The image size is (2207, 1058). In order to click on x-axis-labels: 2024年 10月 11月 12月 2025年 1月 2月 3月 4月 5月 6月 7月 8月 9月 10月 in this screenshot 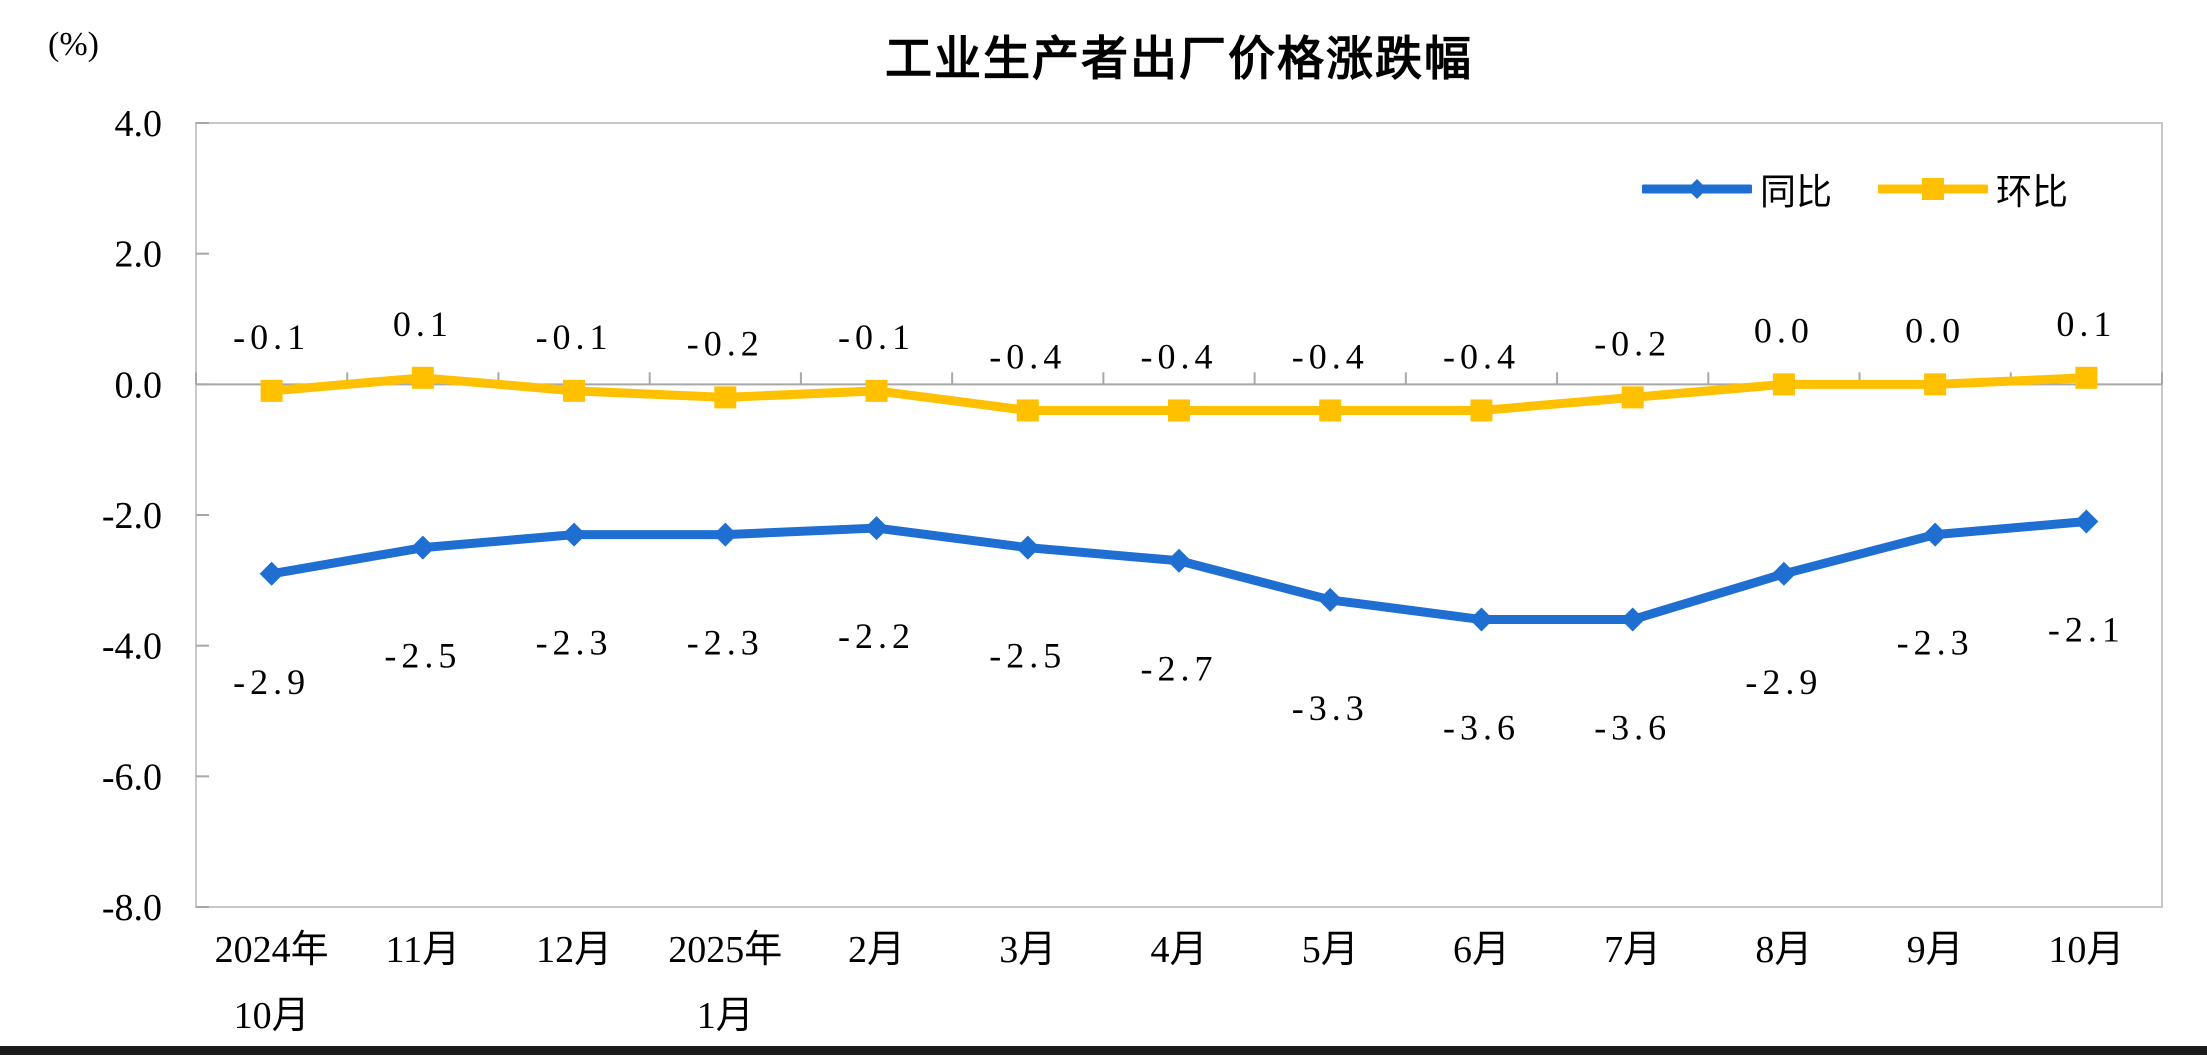, I will do `click(1170, 983)`.